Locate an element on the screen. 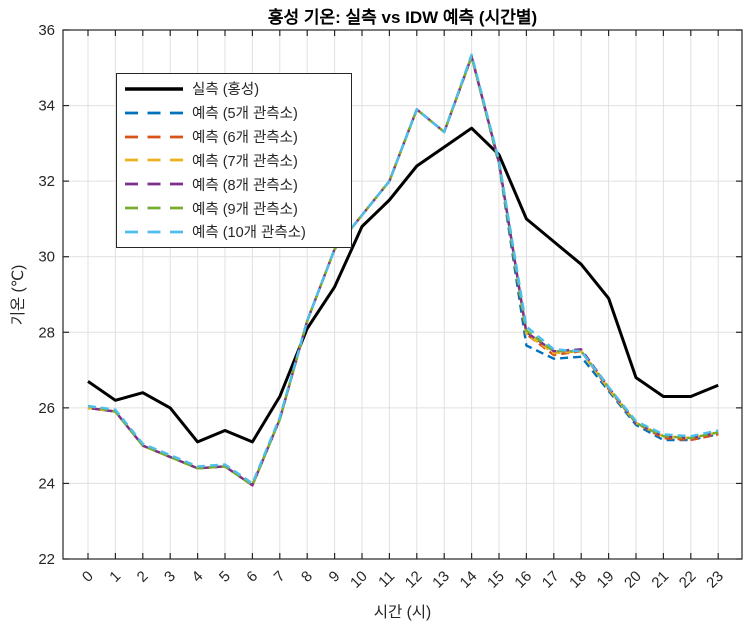  x-axis-tick-label: 12 is located at coordinates (414, 580).